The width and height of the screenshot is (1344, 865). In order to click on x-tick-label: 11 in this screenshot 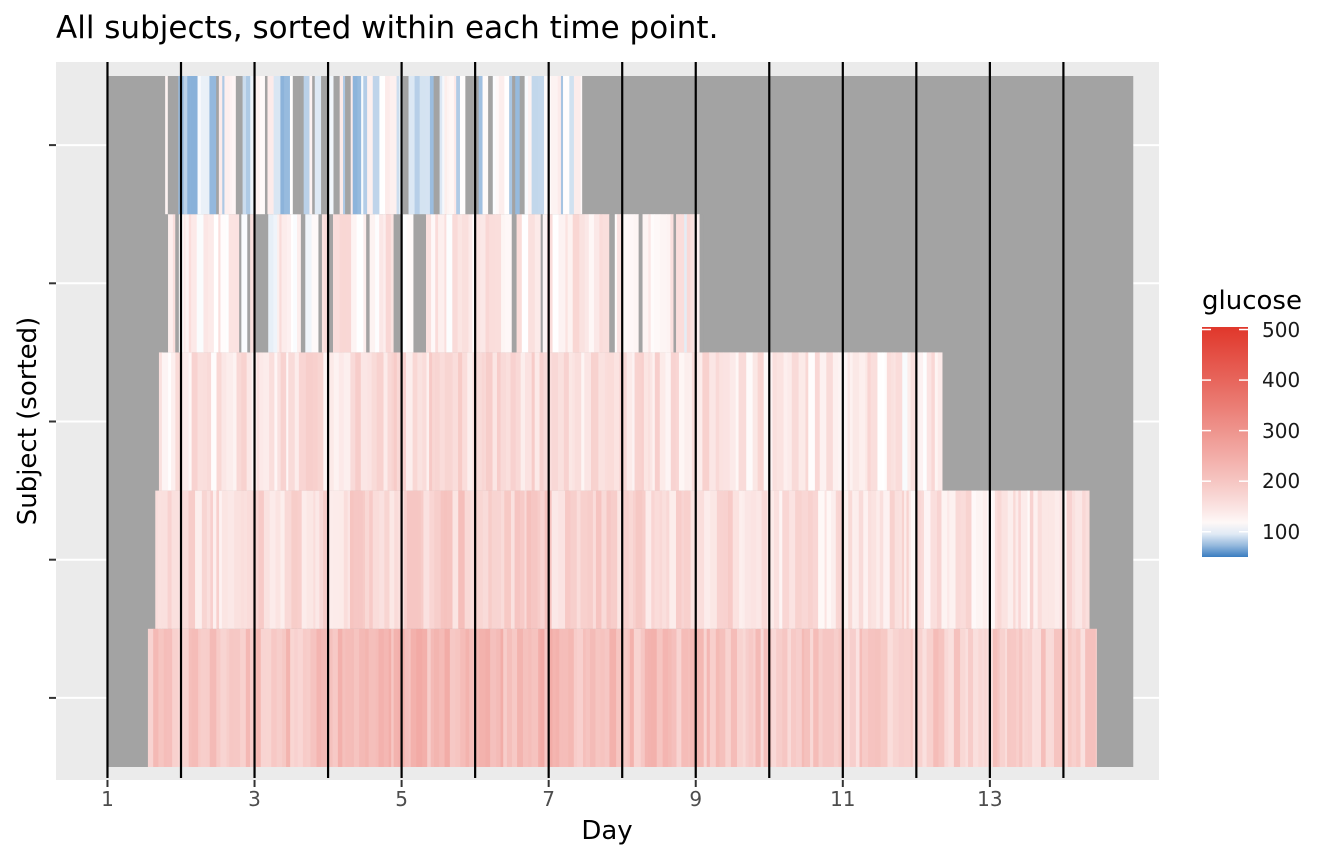, I will do `click(842, 799)`.